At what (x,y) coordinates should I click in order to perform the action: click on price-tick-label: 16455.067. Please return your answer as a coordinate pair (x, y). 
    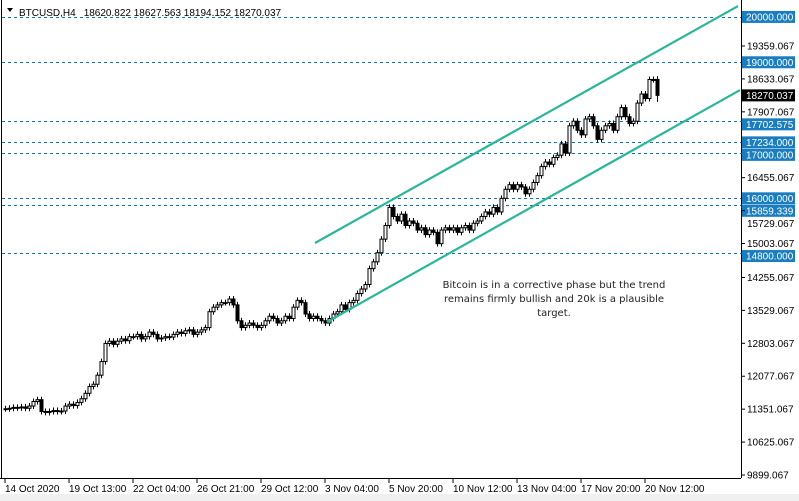
    Looking at the image, I should click on (771, 178).